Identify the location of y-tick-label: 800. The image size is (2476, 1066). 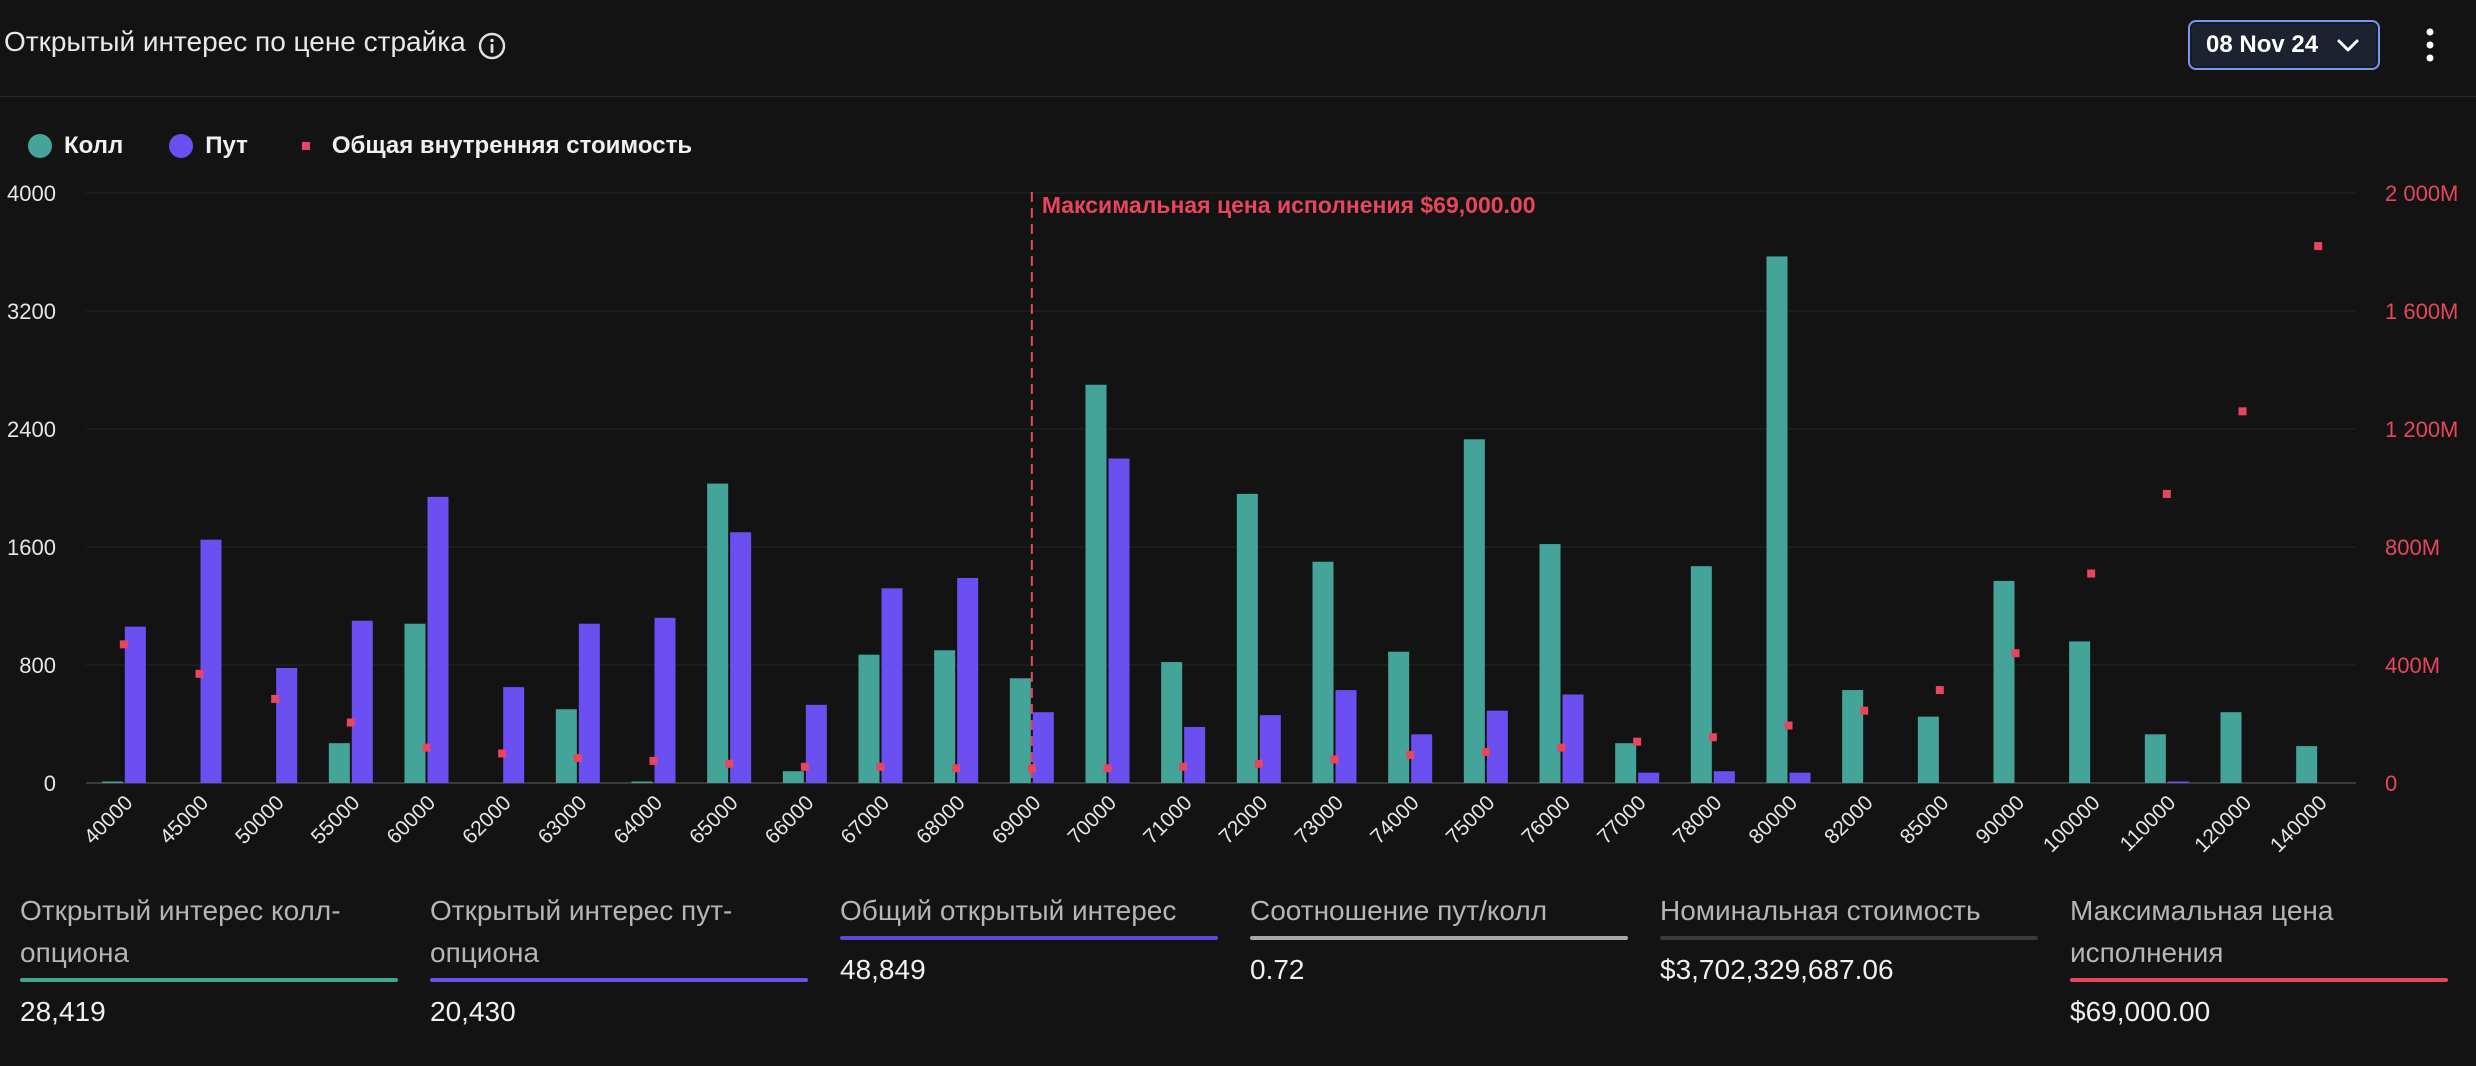
(37, 665).